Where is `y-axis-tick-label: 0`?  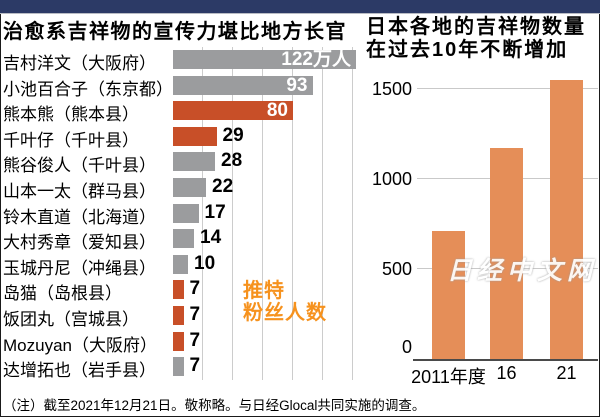 y-axis-tick-label: 0 is located at coordinates (406, 347).